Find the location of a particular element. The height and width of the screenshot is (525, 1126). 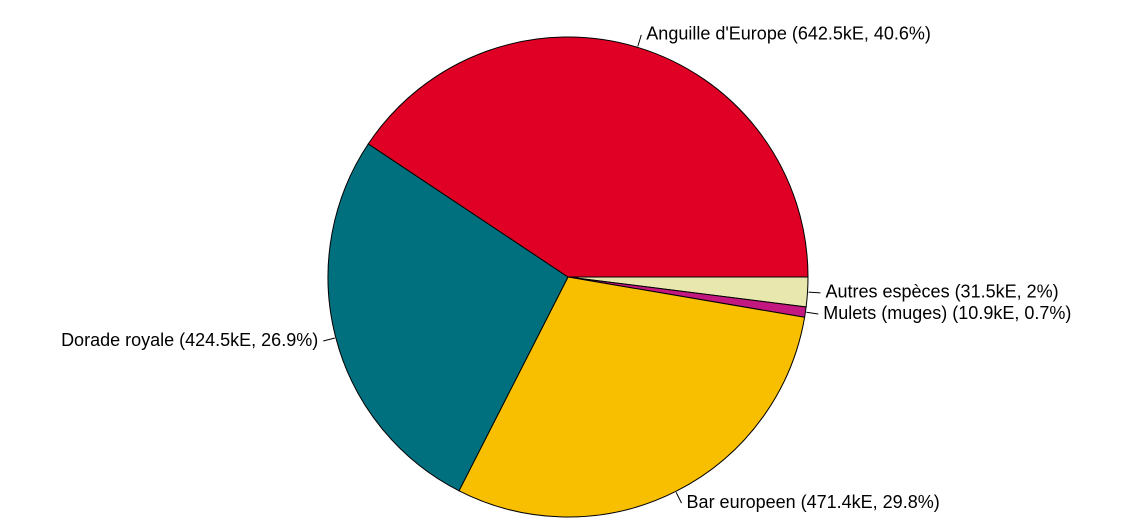

slice-label-mulets-muges: Mulets (muges) (10.9kE, 0.7%) is located at coordinates (947, 313).